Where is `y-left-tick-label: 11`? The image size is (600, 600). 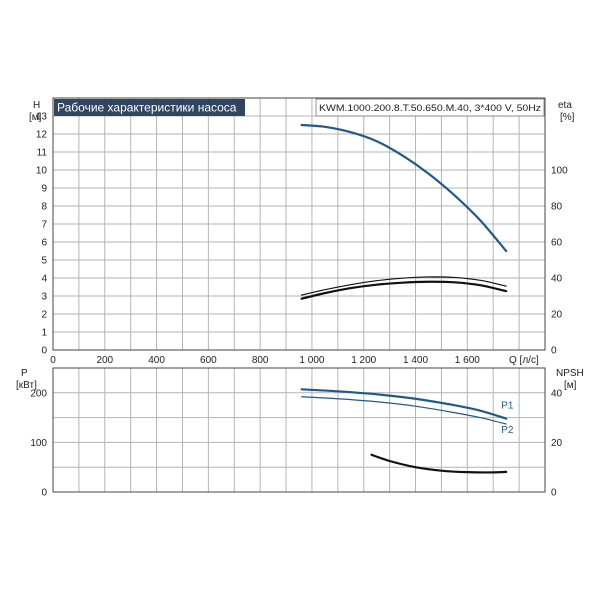 y-left-tick-label: 11 is located at coordinates (42, 153).